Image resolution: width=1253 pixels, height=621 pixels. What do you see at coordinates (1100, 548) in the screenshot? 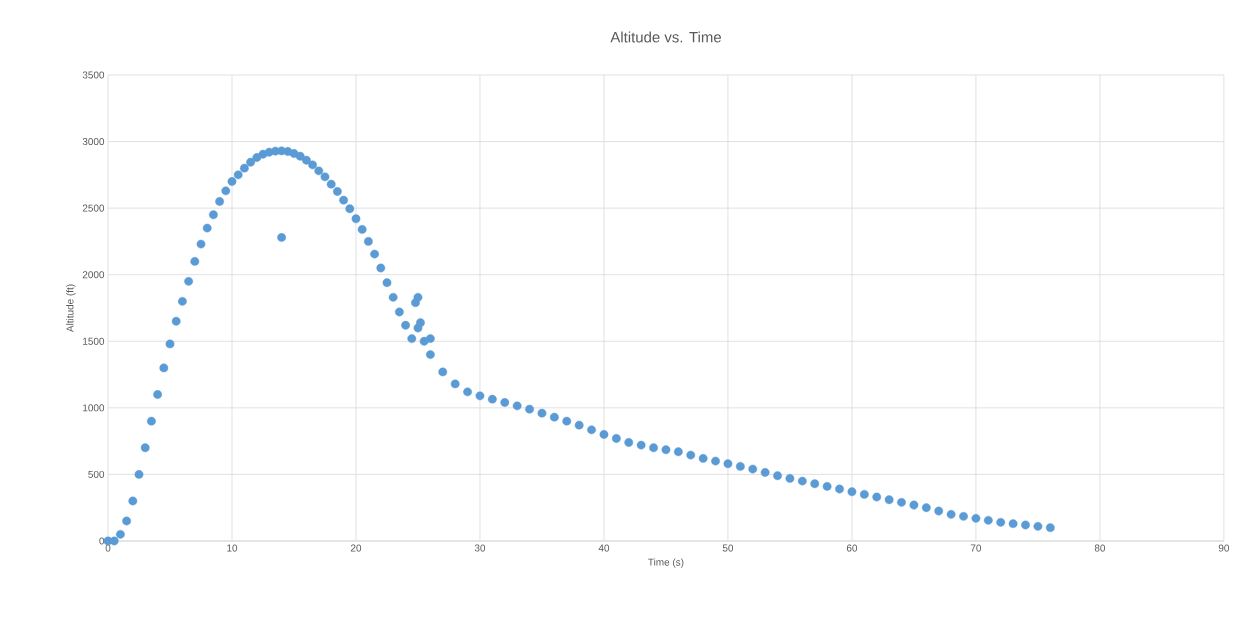
I see `x-tick-label: 80` at bounding box center [1100, 548].